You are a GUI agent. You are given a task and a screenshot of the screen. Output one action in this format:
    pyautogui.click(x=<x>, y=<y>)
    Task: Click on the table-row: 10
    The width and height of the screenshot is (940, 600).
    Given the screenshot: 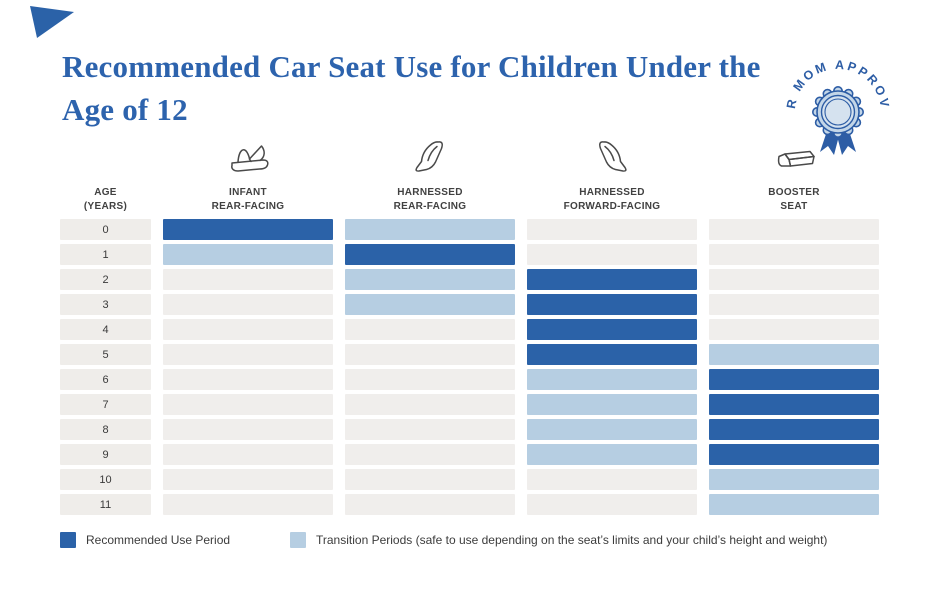 What is the action you would take?
    pyautogui.click(x=469, y=479)
    